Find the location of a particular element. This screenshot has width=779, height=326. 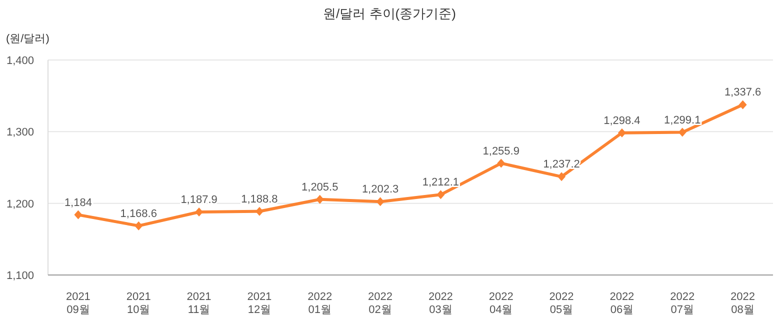

y-axis-title: (원/달러) is located at coordinates (28, 39).